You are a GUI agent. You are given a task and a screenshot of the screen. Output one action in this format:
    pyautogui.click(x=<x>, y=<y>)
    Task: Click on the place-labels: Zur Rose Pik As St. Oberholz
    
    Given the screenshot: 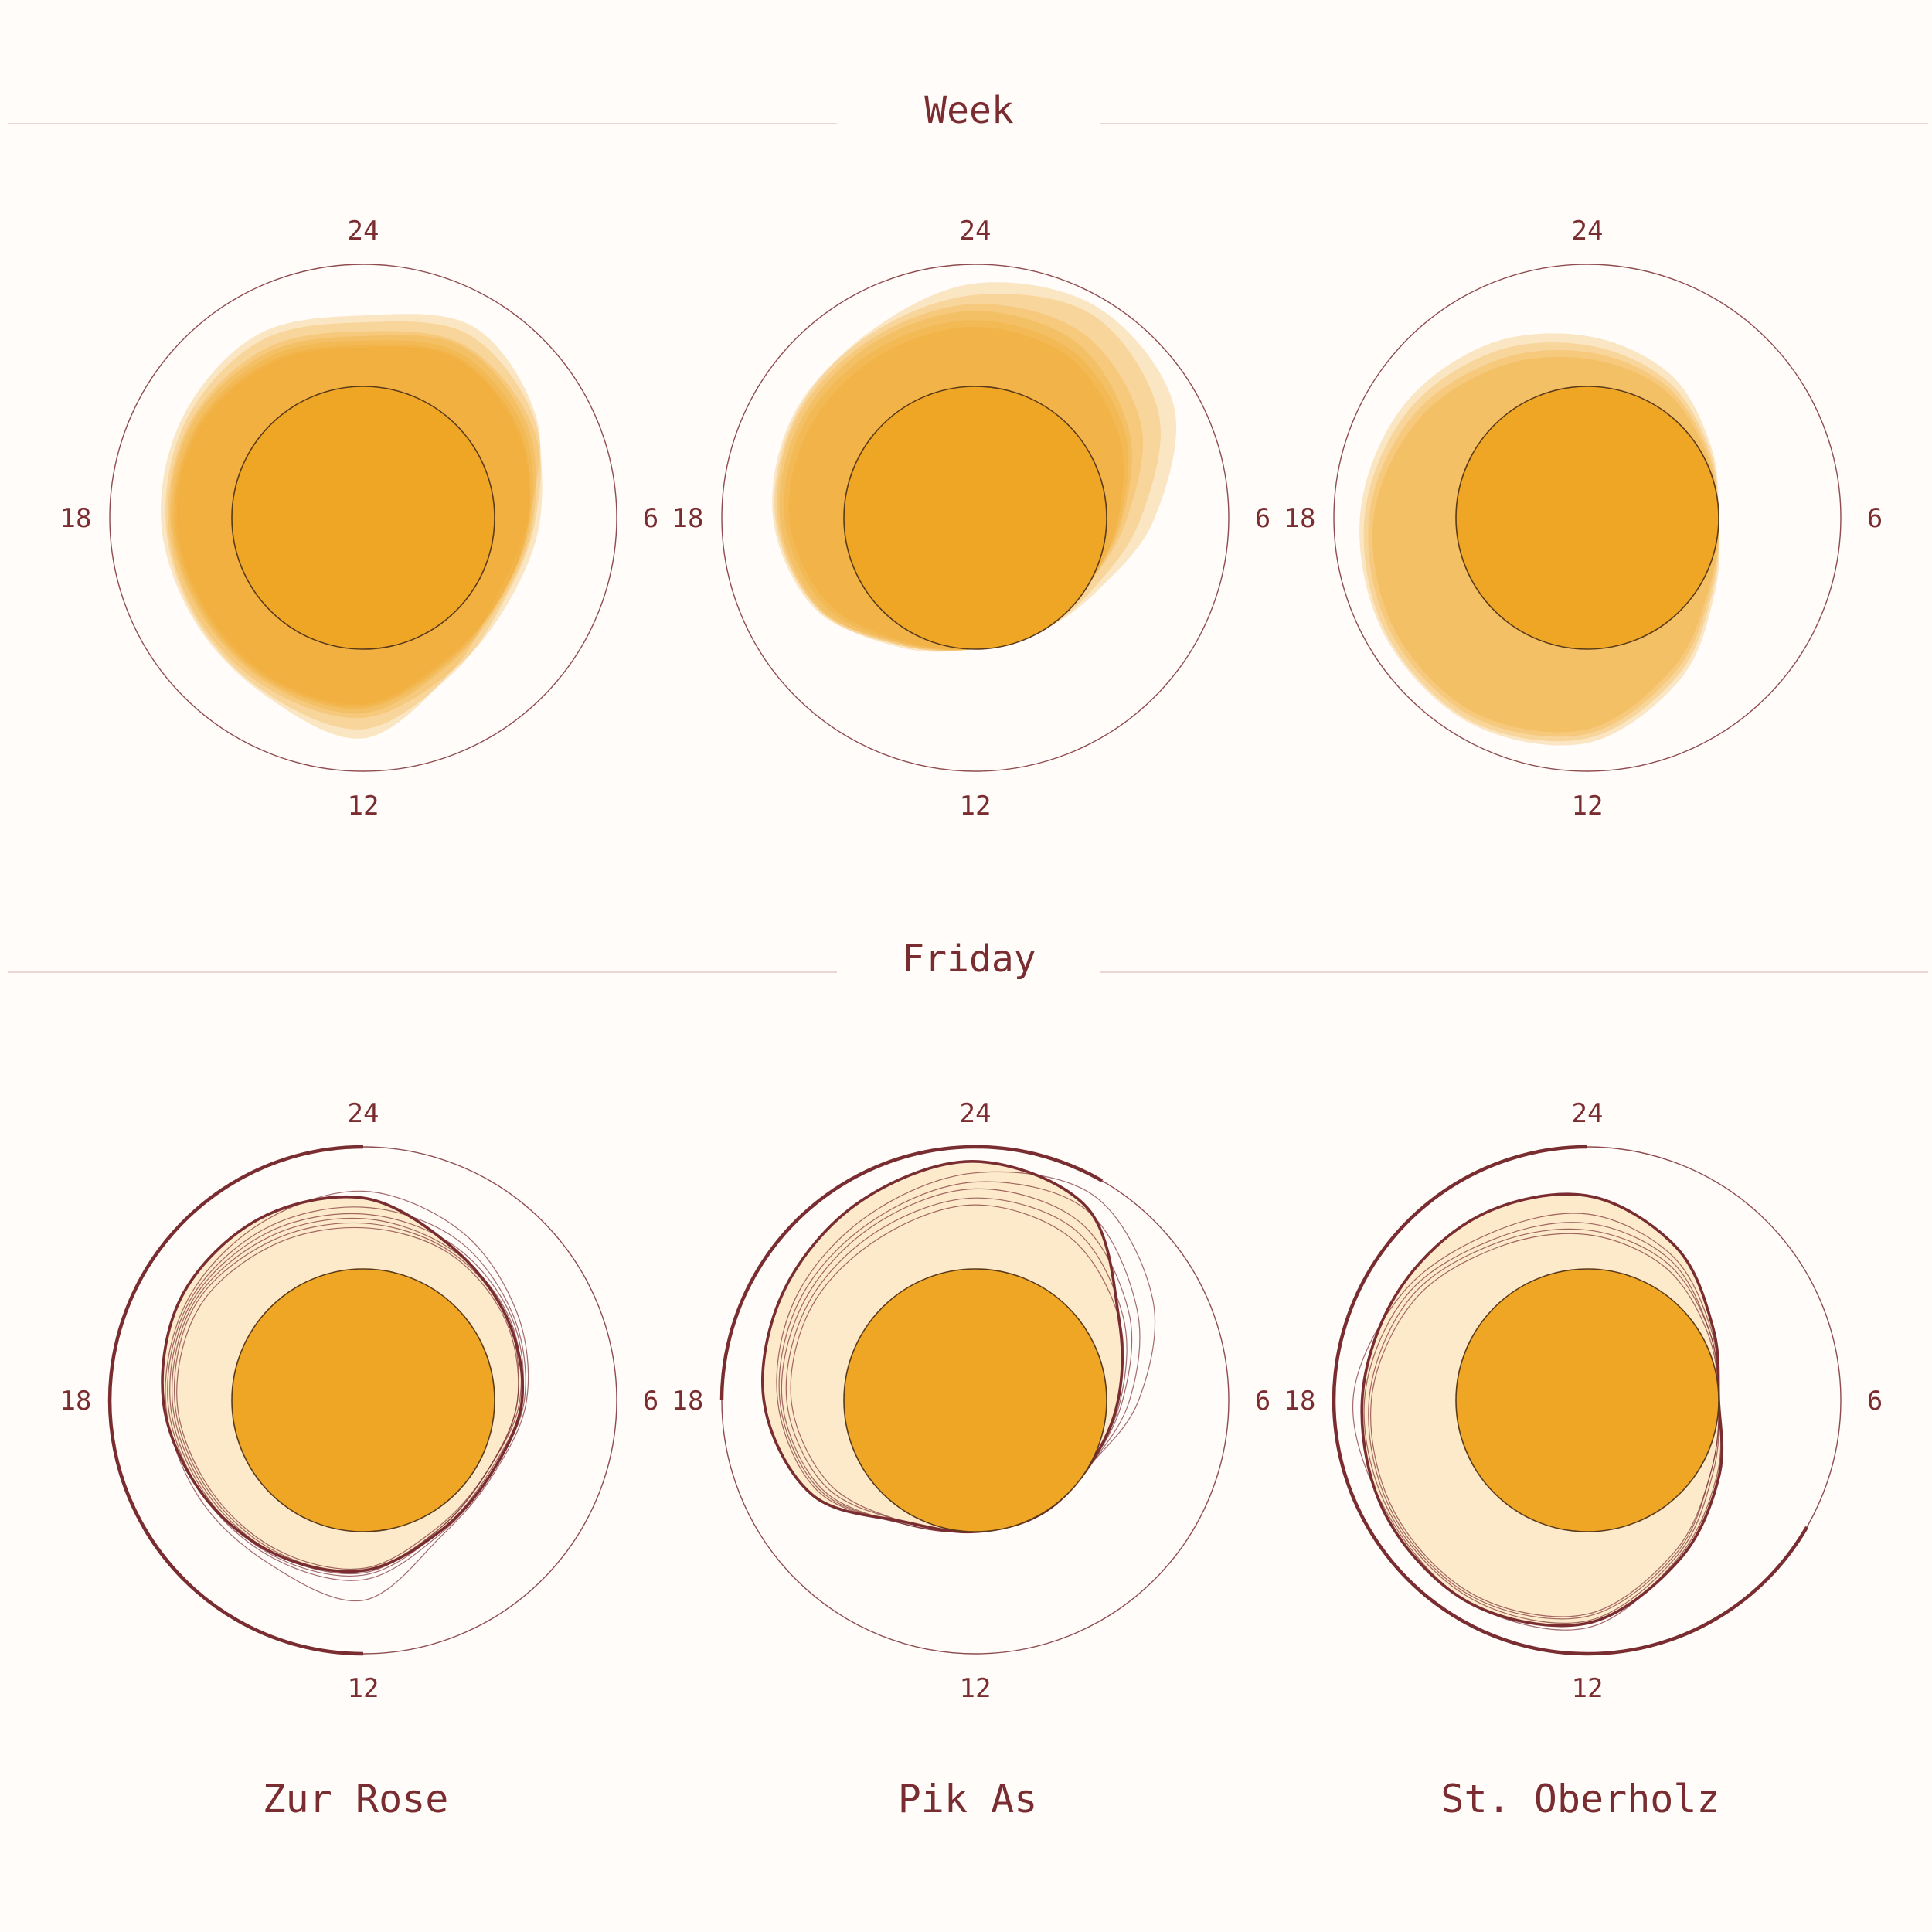 What is the action you would take?
    pyautogui.click(x=992, y=1799)
    